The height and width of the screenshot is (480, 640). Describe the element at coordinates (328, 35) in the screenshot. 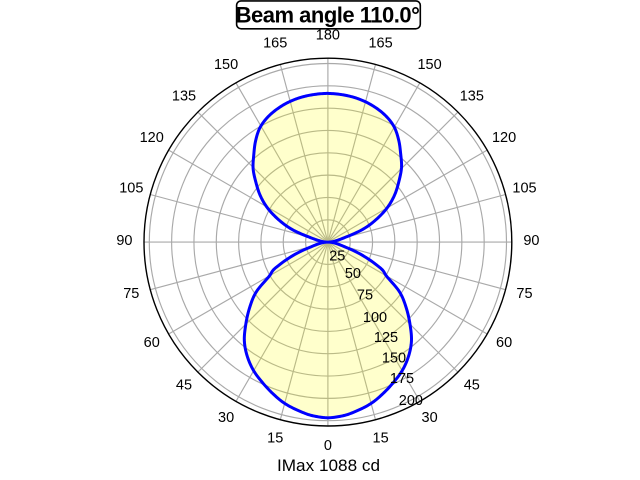

I see `svg-text: 180` at that location.